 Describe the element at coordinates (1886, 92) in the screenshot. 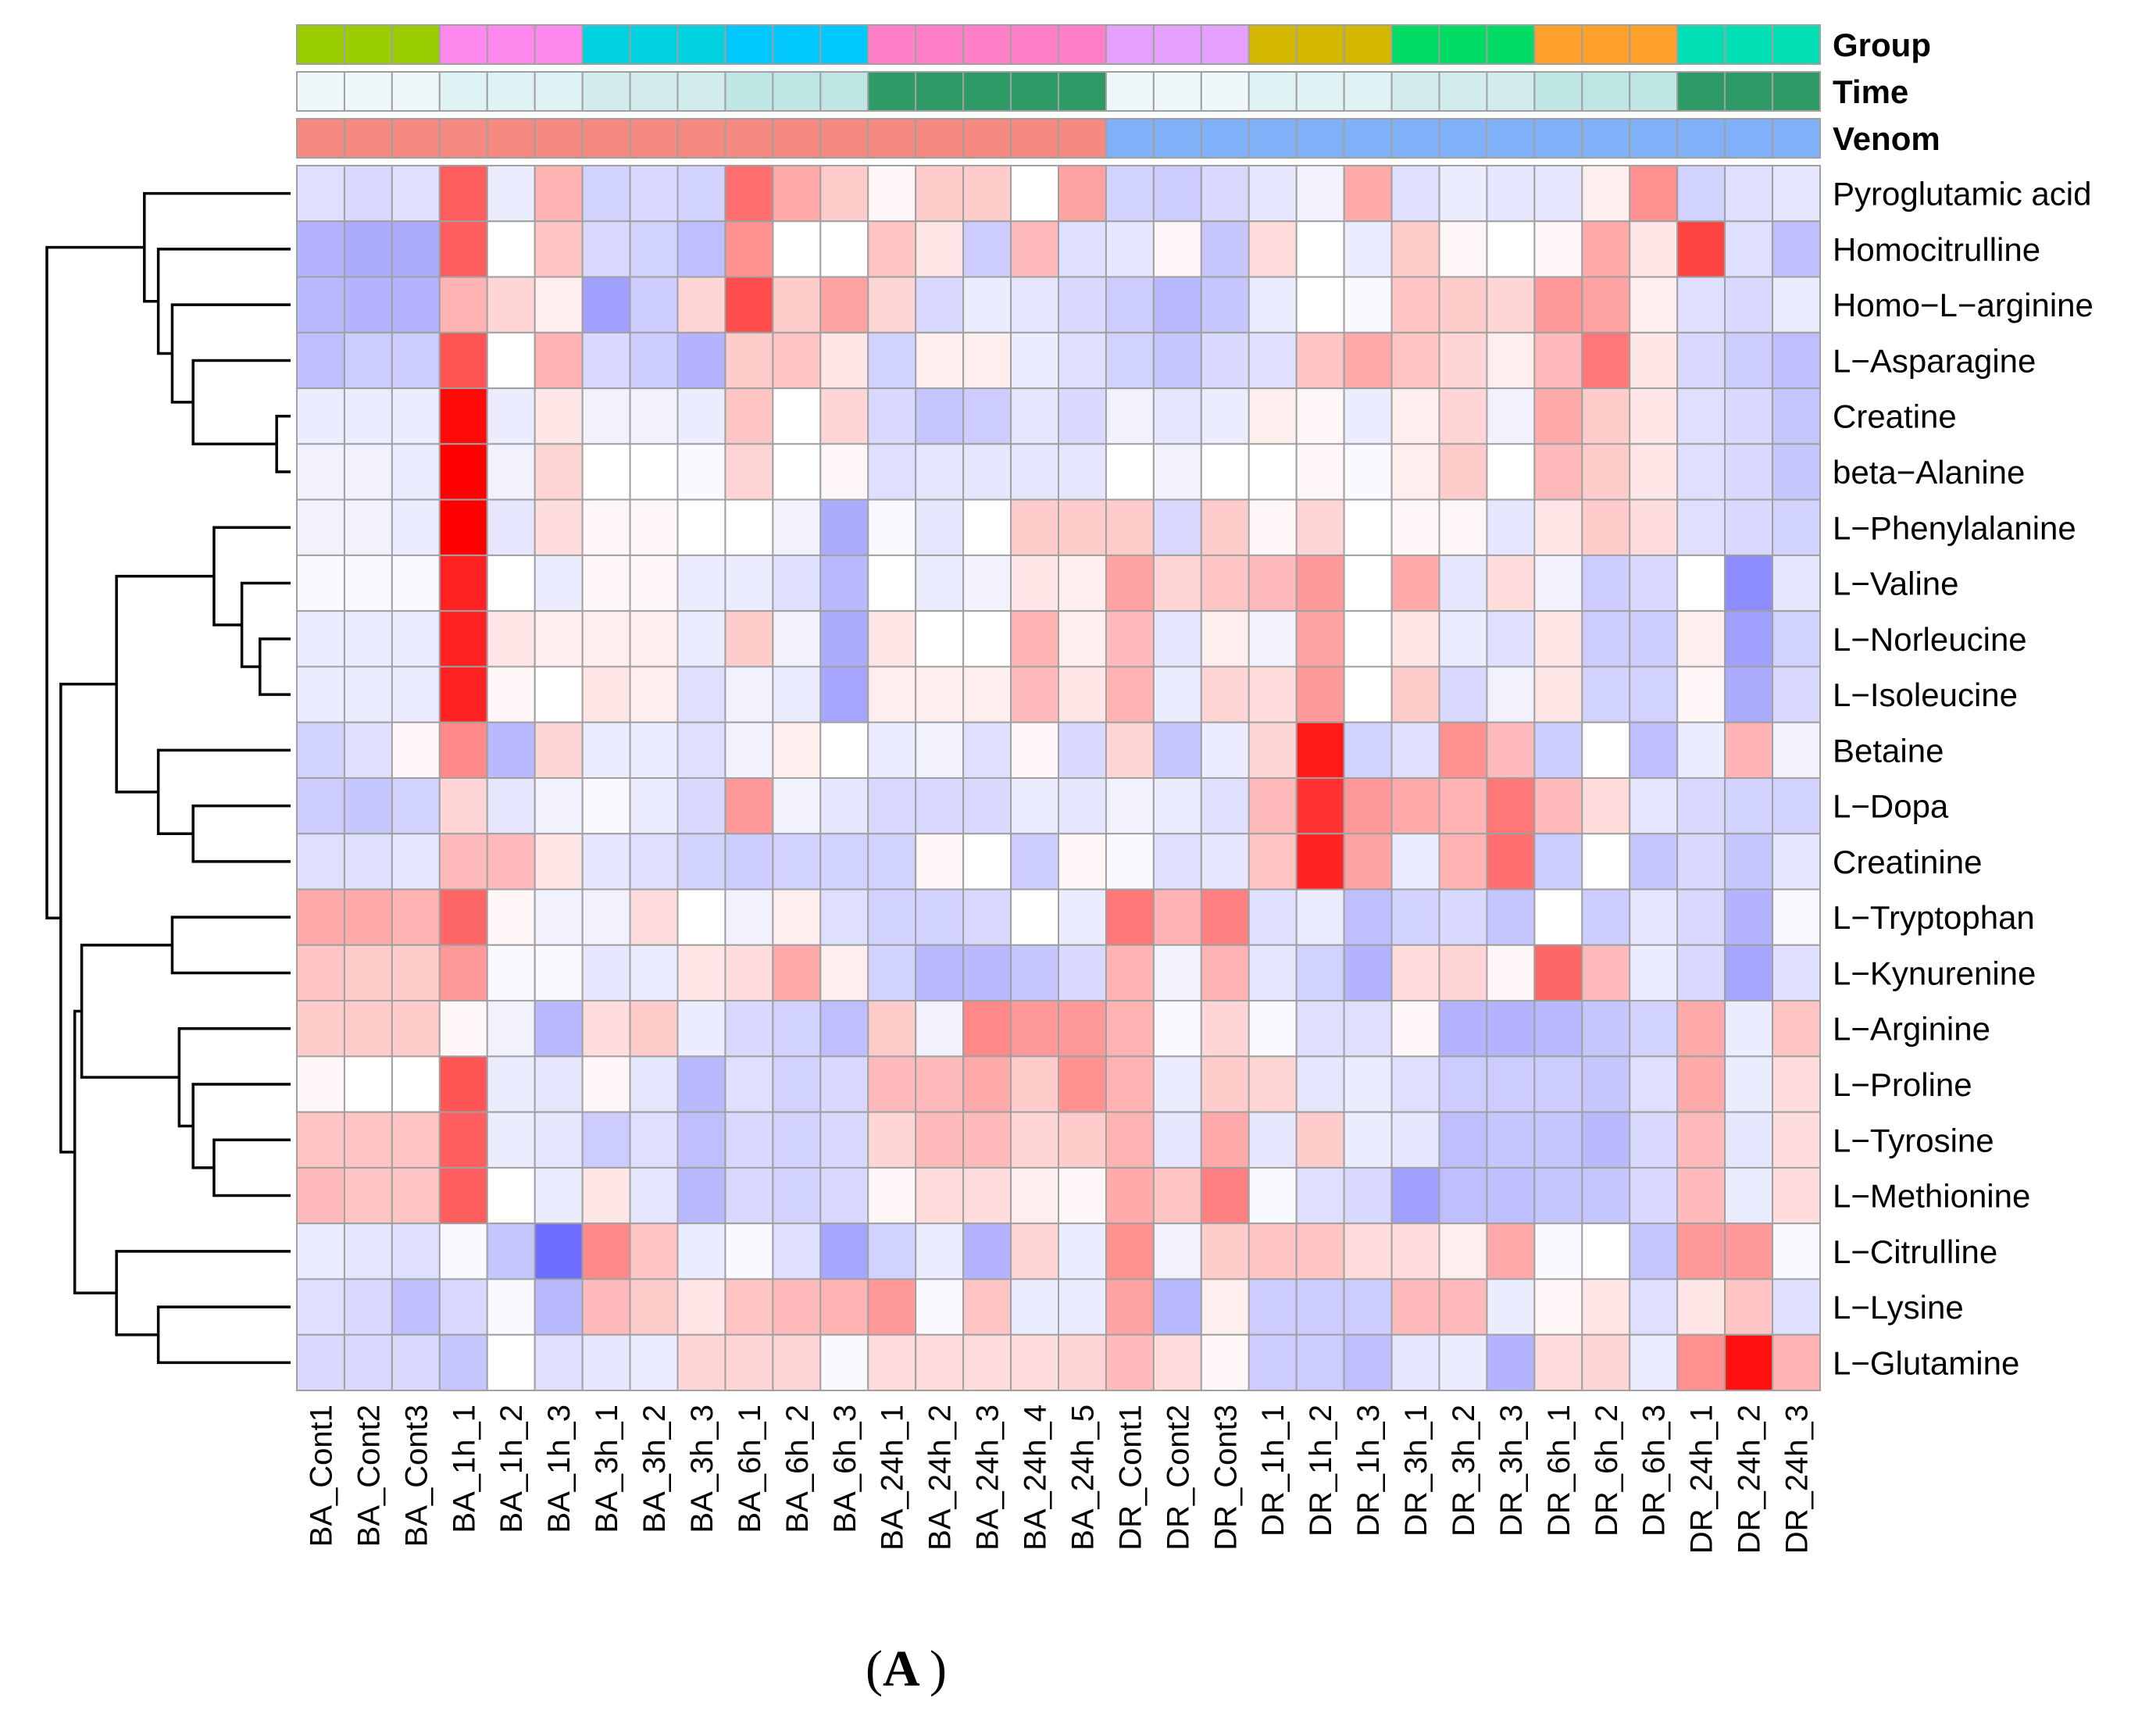

I see `annotation-labels: Group Time Venom` at that location.